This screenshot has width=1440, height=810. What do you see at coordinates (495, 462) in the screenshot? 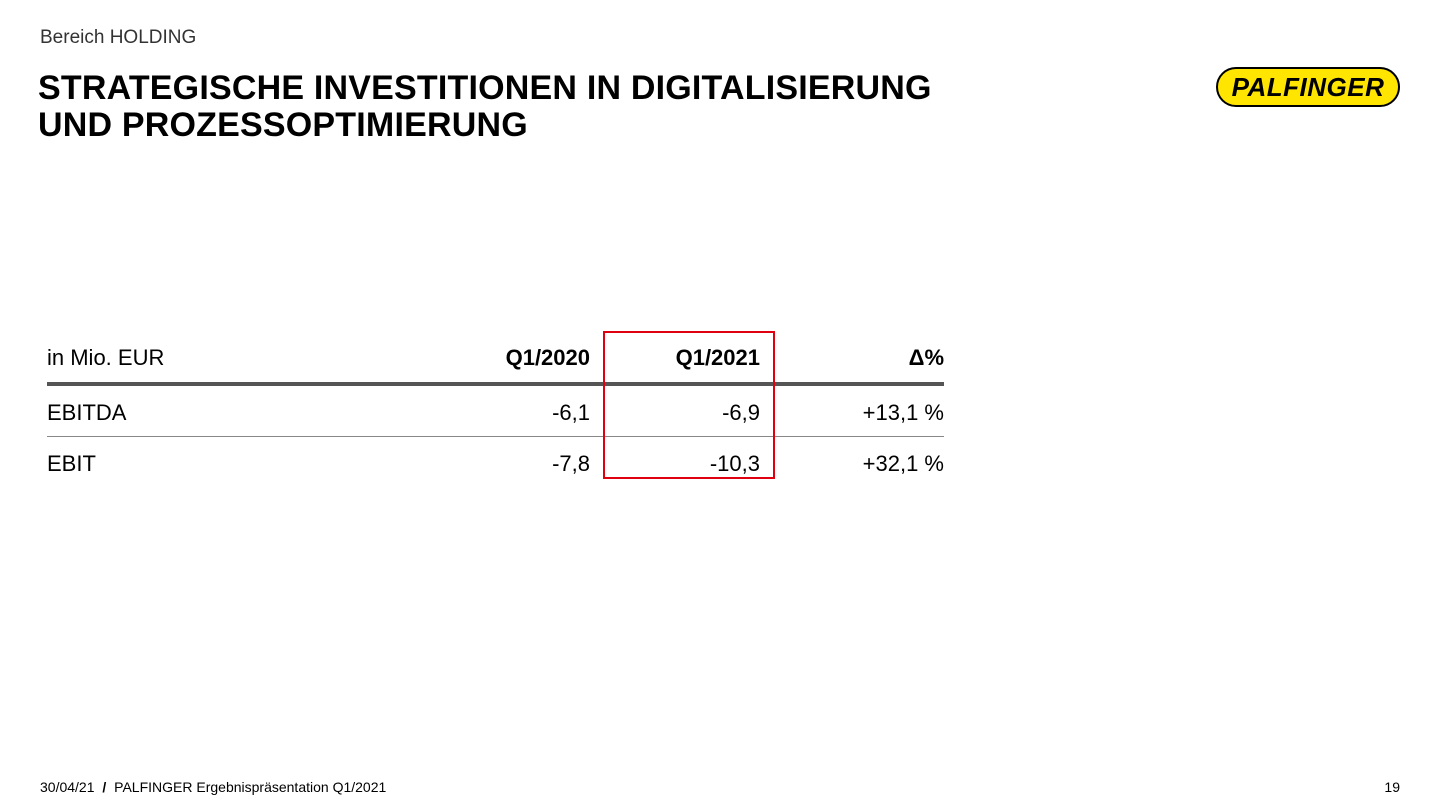
I see `table-row: EBIT -7,8 -10,3 +32,1 %` at bounding box center [495, 462].